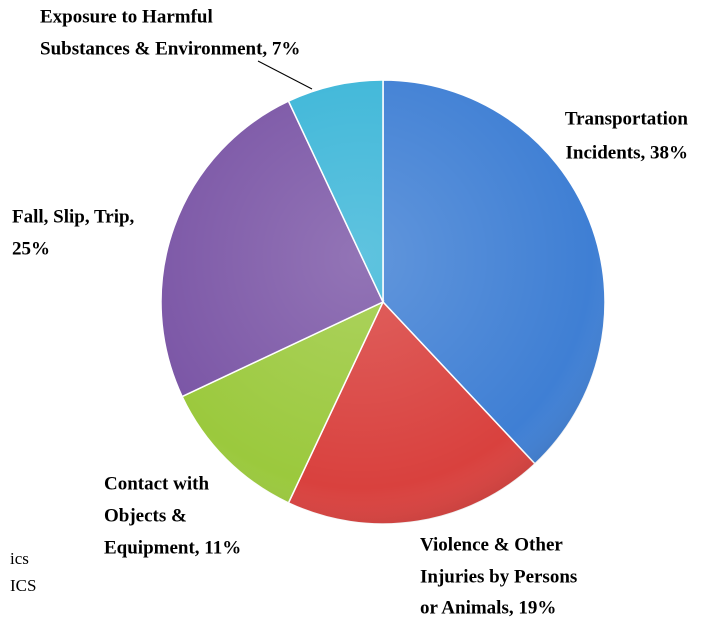 The image size is (718, 618). I want to click on leader-line, so click(285, 75).